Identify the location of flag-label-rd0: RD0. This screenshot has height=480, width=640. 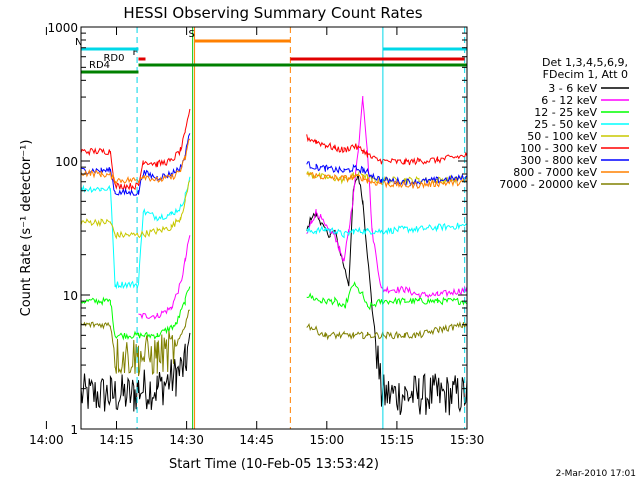
(113, 58).